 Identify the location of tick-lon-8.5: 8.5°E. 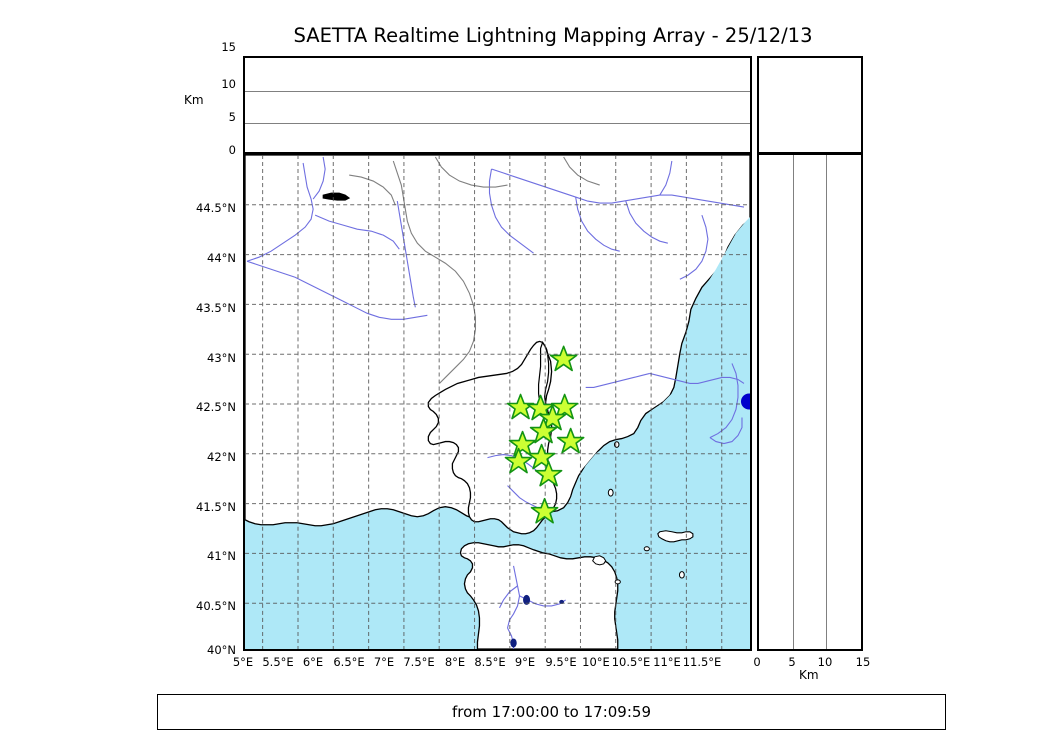
(490, 662).